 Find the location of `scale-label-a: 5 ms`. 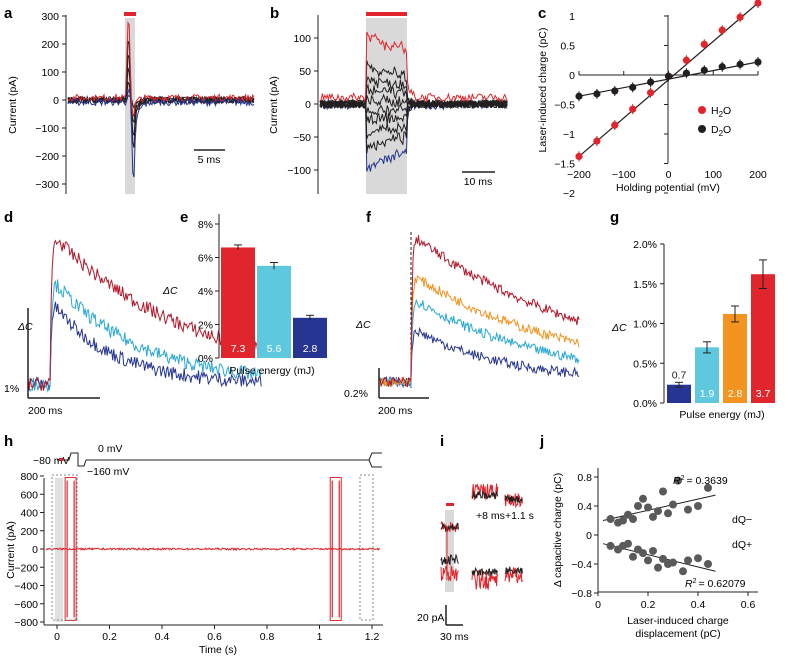

scale-label-a: 5 ms is located at coordinates (209, 160).